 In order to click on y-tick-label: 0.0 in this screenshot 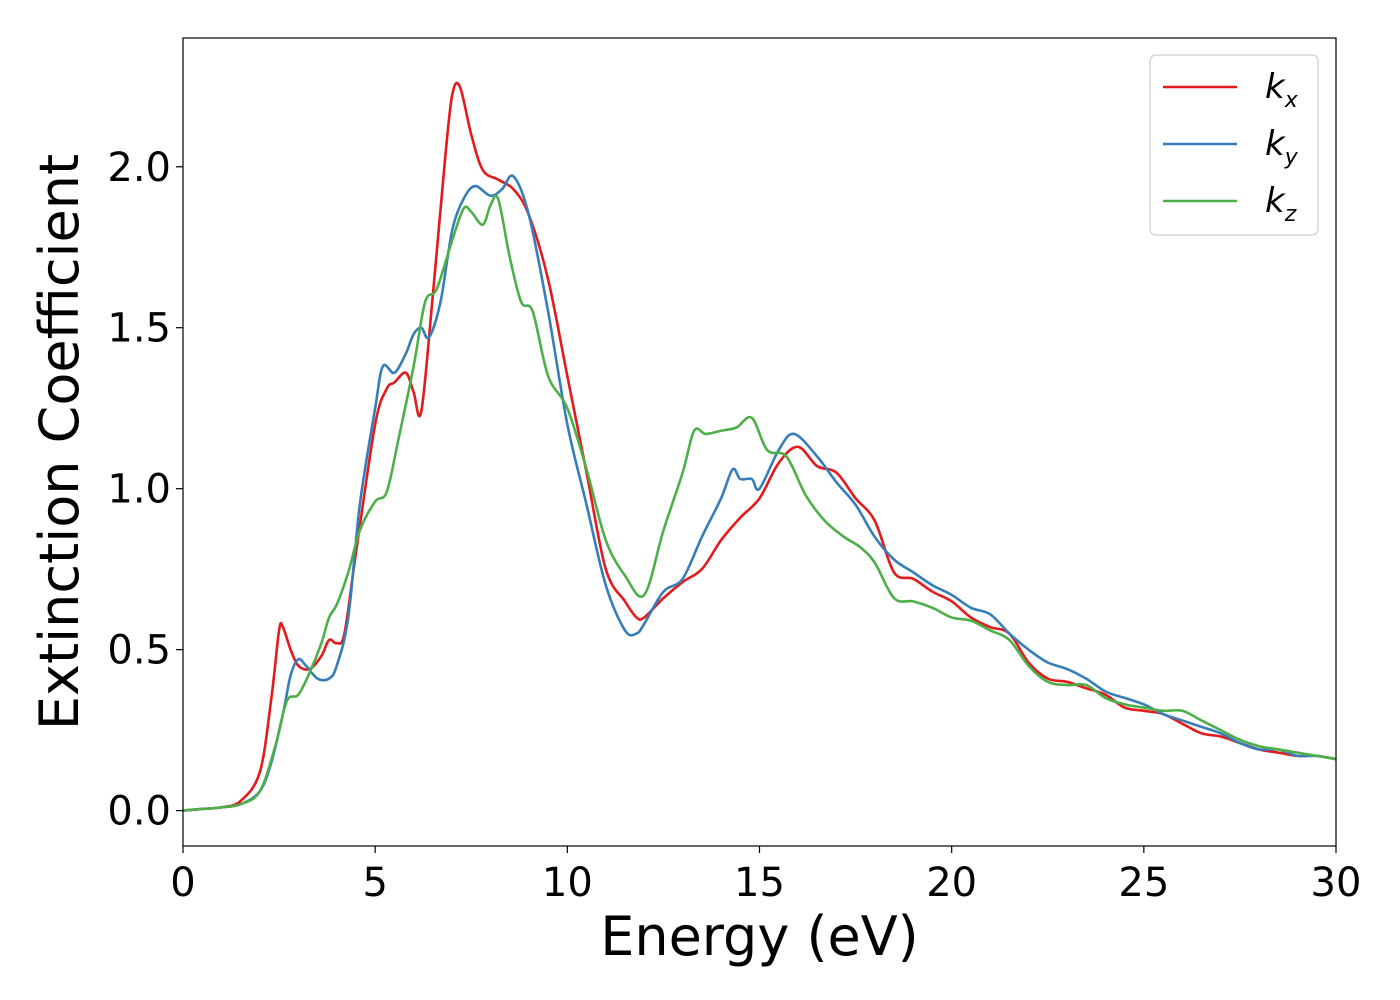, I will do `click(139, 812)`.